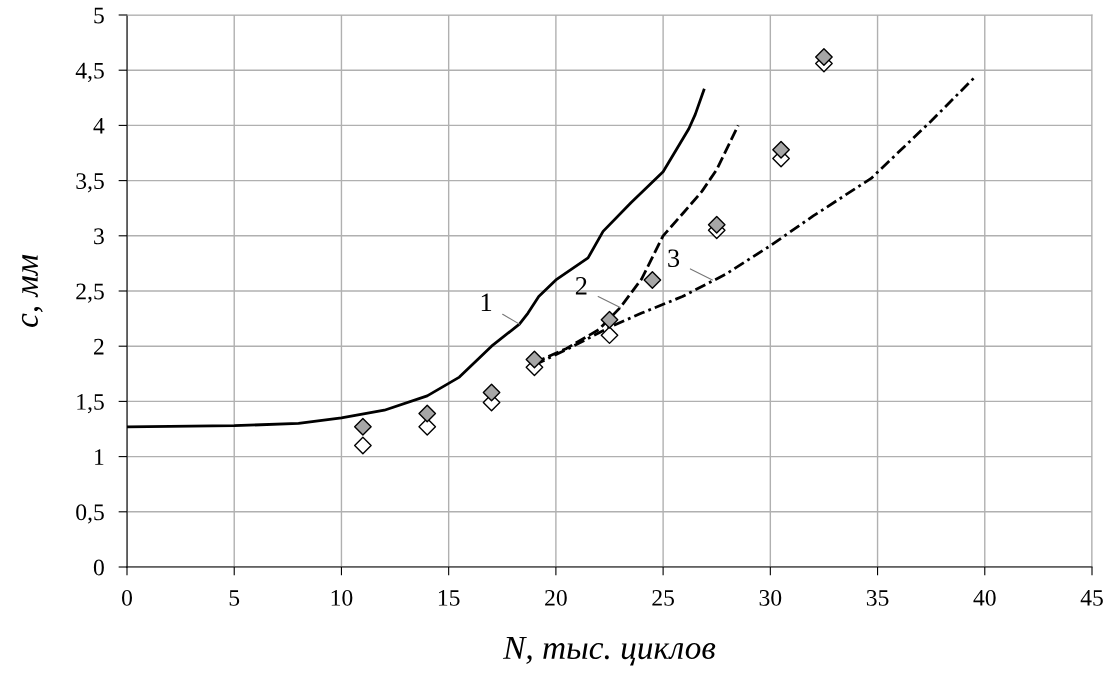  What do you see at coordinates (1091, 598) in the screenshot?
I see `x-tick-label: 45` at bounding box center [1091, 598].